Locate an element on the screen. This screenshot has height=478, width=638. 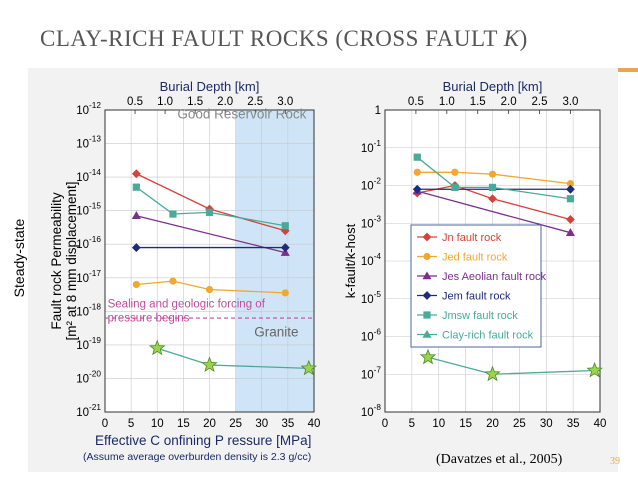
legend-label-0: Jn fault rock is located at coordinates (472, 238).